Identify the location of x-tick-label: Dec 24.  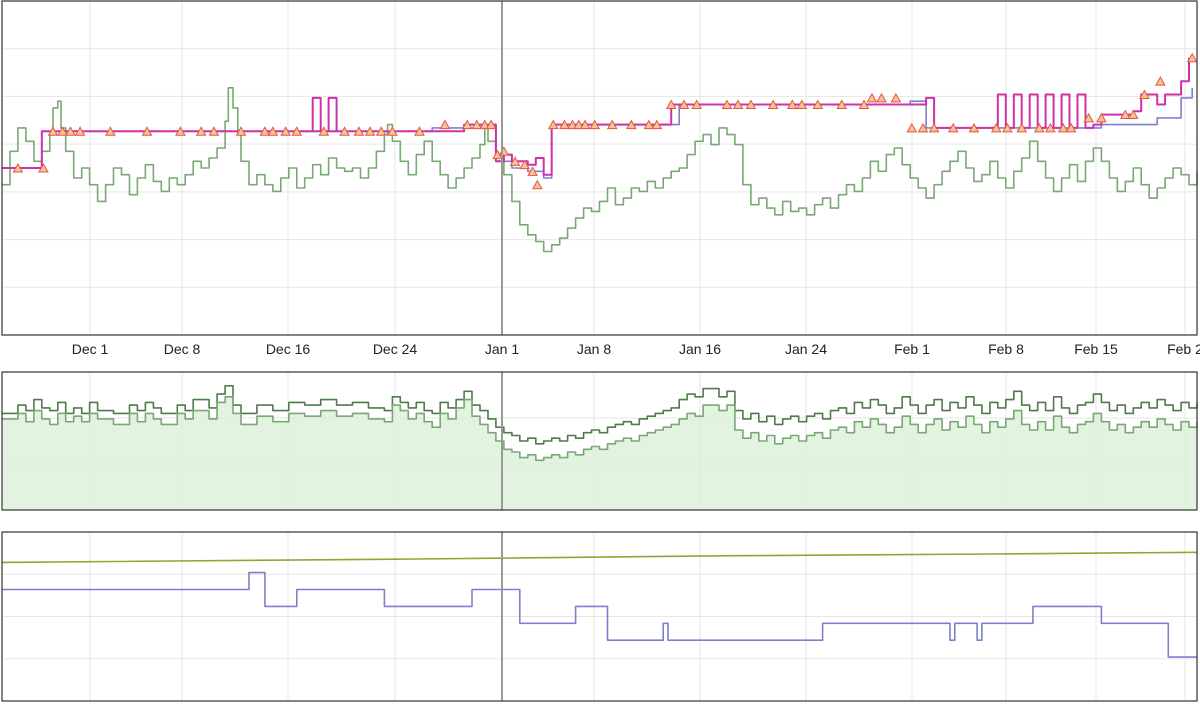
(395, 349).